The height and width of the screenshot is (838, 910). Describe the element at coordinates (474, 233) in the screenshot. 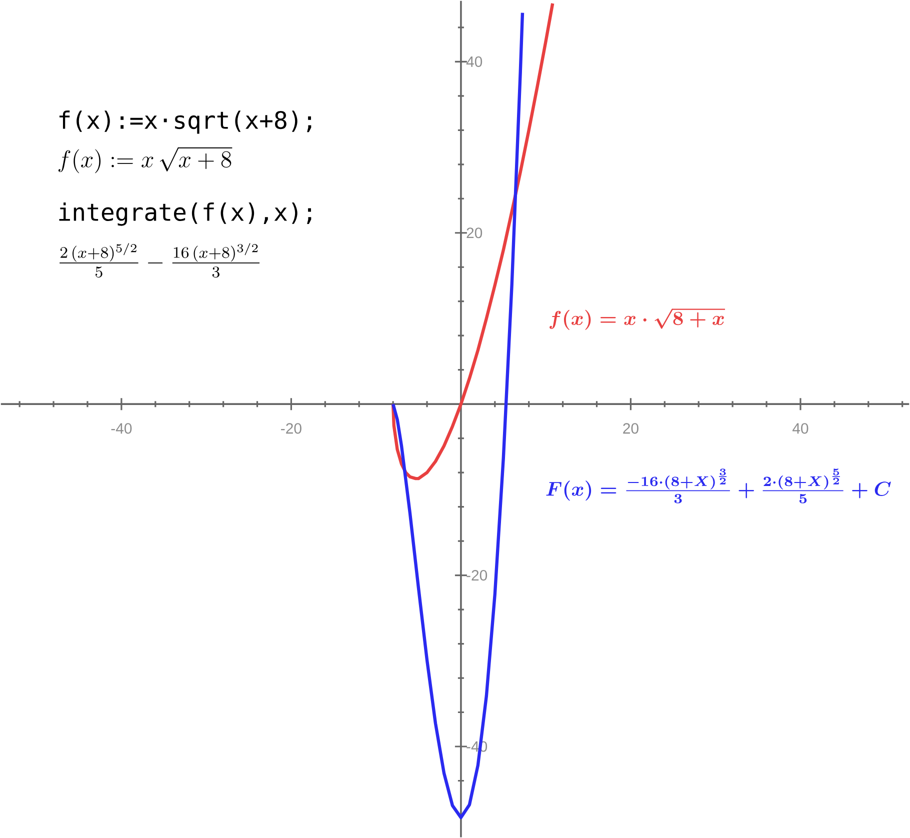

I see `y-tick-label: 20` at that location.